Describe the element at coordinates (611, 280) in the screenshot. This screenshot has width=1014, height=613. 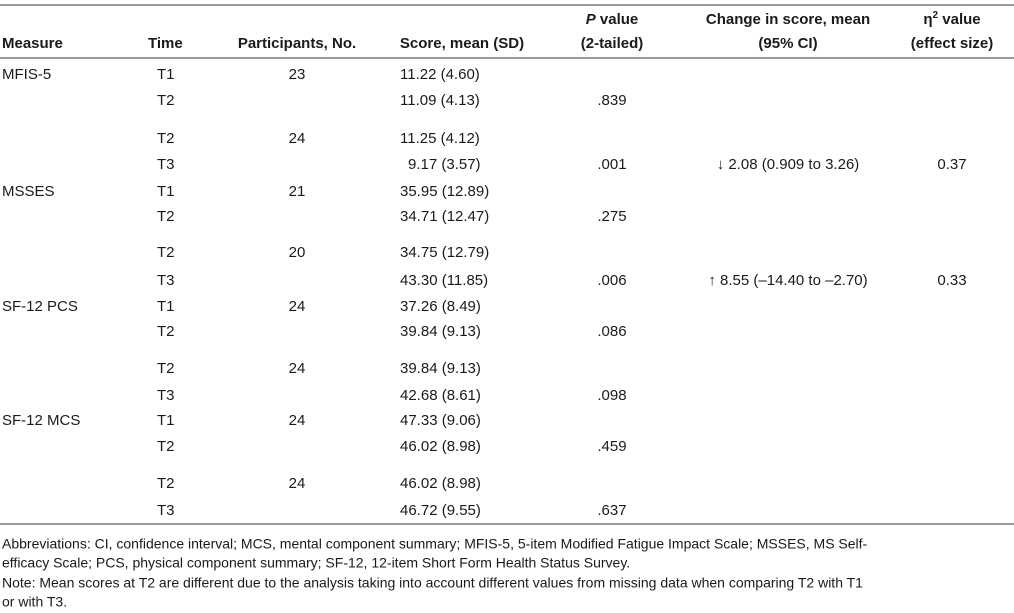
I see `table-cell: .006` at that location.